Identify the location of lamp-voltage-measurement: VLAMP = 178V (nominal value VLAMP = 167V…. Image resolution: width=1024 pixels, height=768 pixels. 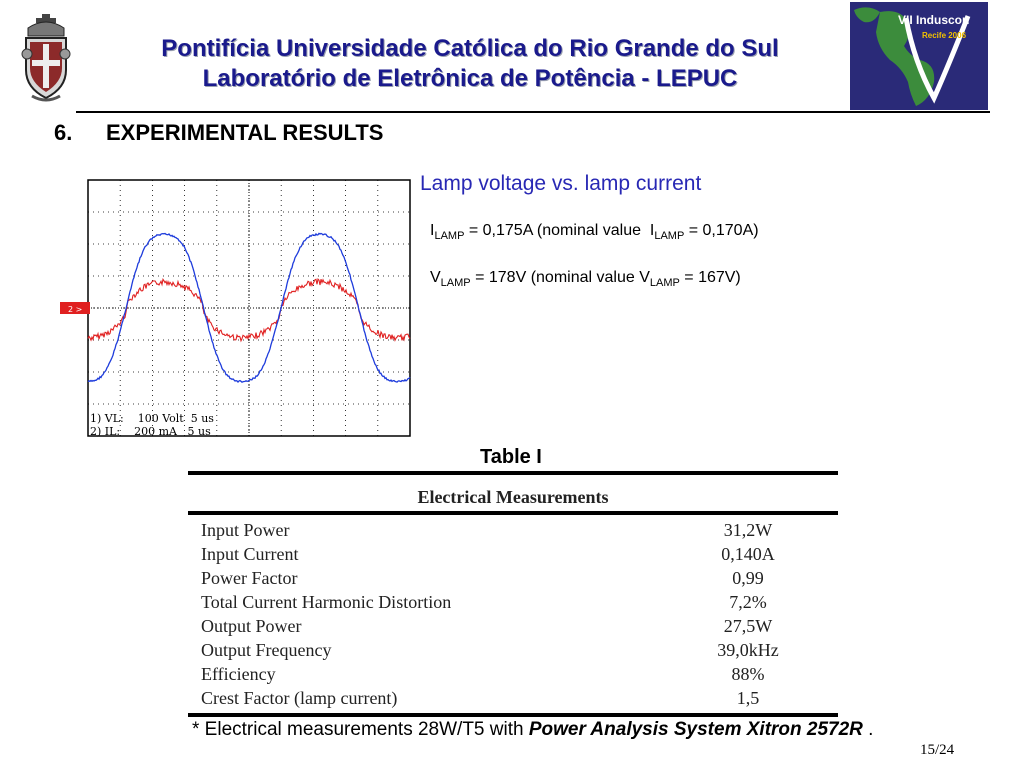
(585, 279).